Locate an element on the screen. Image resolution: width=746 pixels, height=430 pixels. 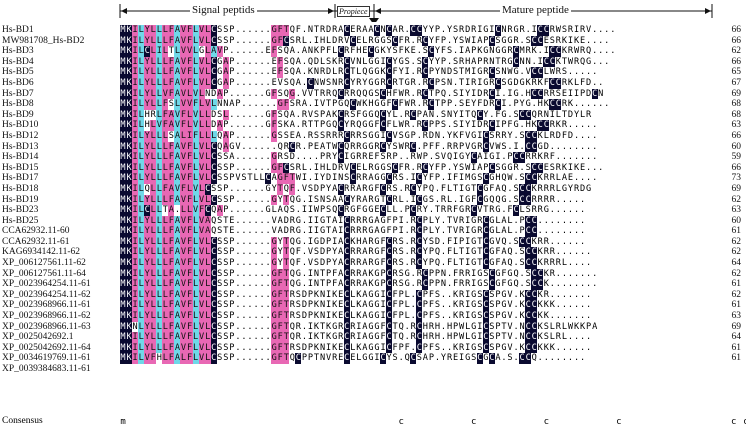
sequence-name: XP_0023964254.11-62 is located at coordinates (46, 294).